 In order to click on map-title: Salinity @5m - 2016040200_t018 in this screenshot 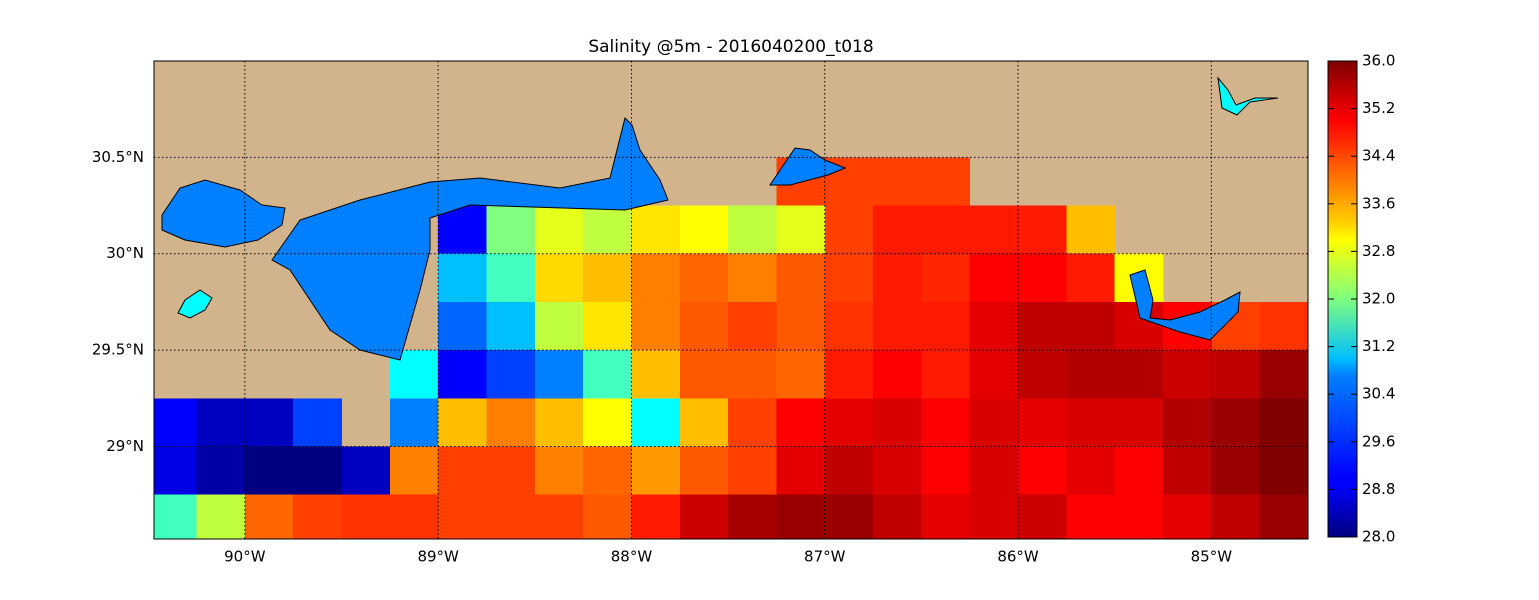, I will do `click(730, 47)`.